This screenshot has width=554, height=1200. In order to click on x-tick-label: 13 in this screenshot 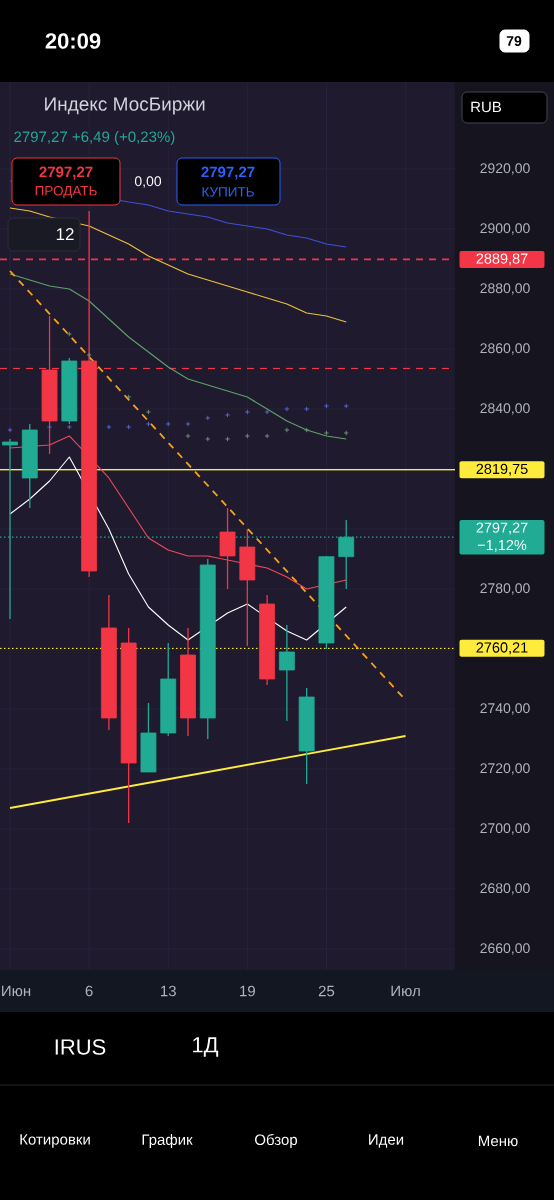, I will do `click(168, 991)`.